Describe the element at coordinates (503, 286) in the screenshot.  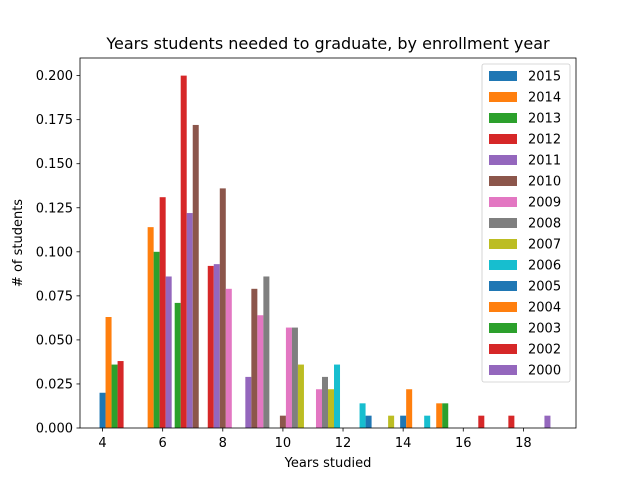
I see `legend-swatch-2005` at that location.